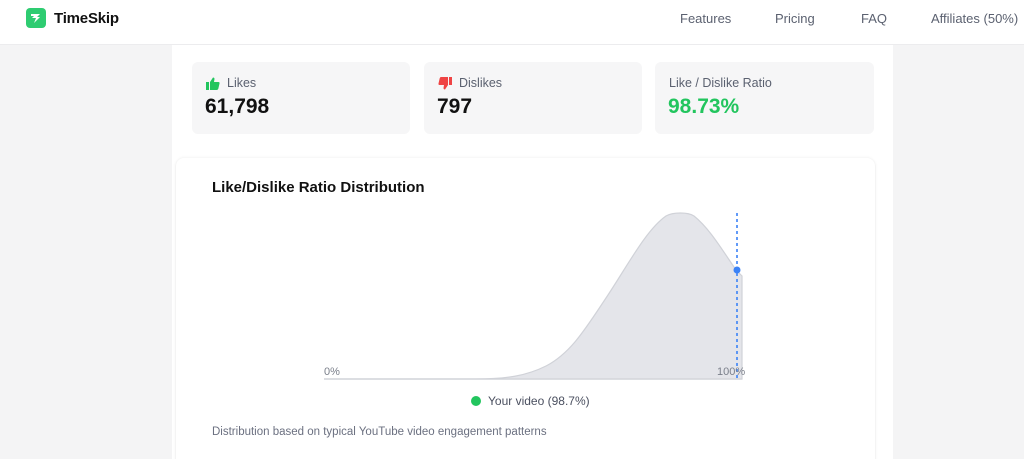  I want to click on chart-legend: Your video (98.7%), so click(530, 401).